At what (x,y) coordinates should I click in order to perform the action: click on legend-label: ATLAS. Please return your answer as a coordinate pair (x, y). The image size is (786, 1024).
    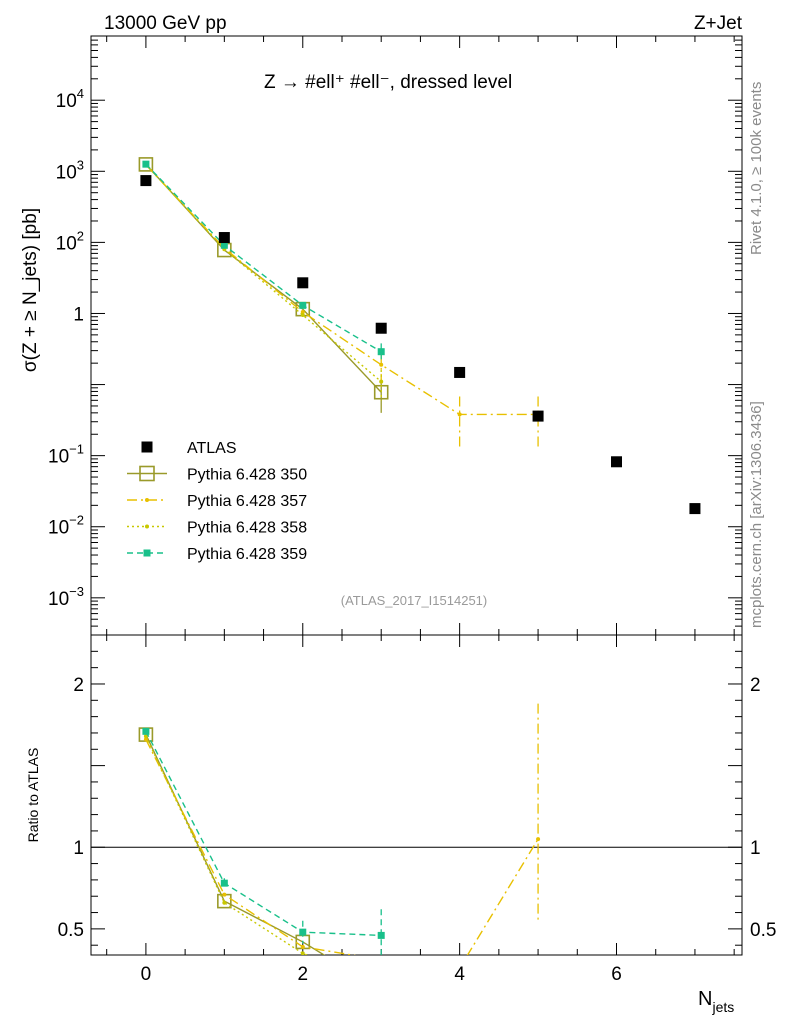
    Looking at the image, I should click on (212, 448).